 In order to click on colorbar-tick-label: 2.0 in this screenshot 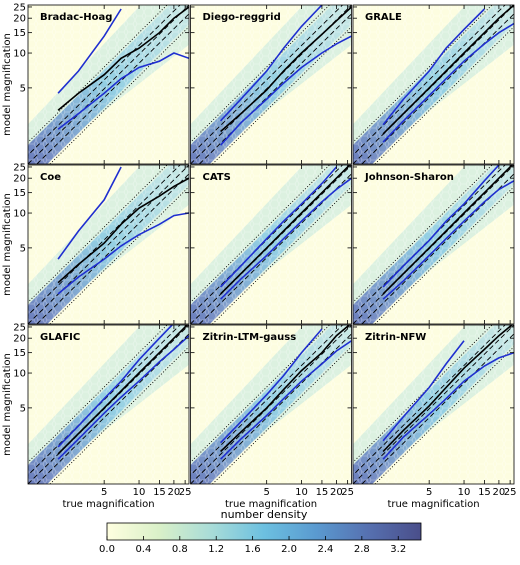, I will do `click(289, 549)`.